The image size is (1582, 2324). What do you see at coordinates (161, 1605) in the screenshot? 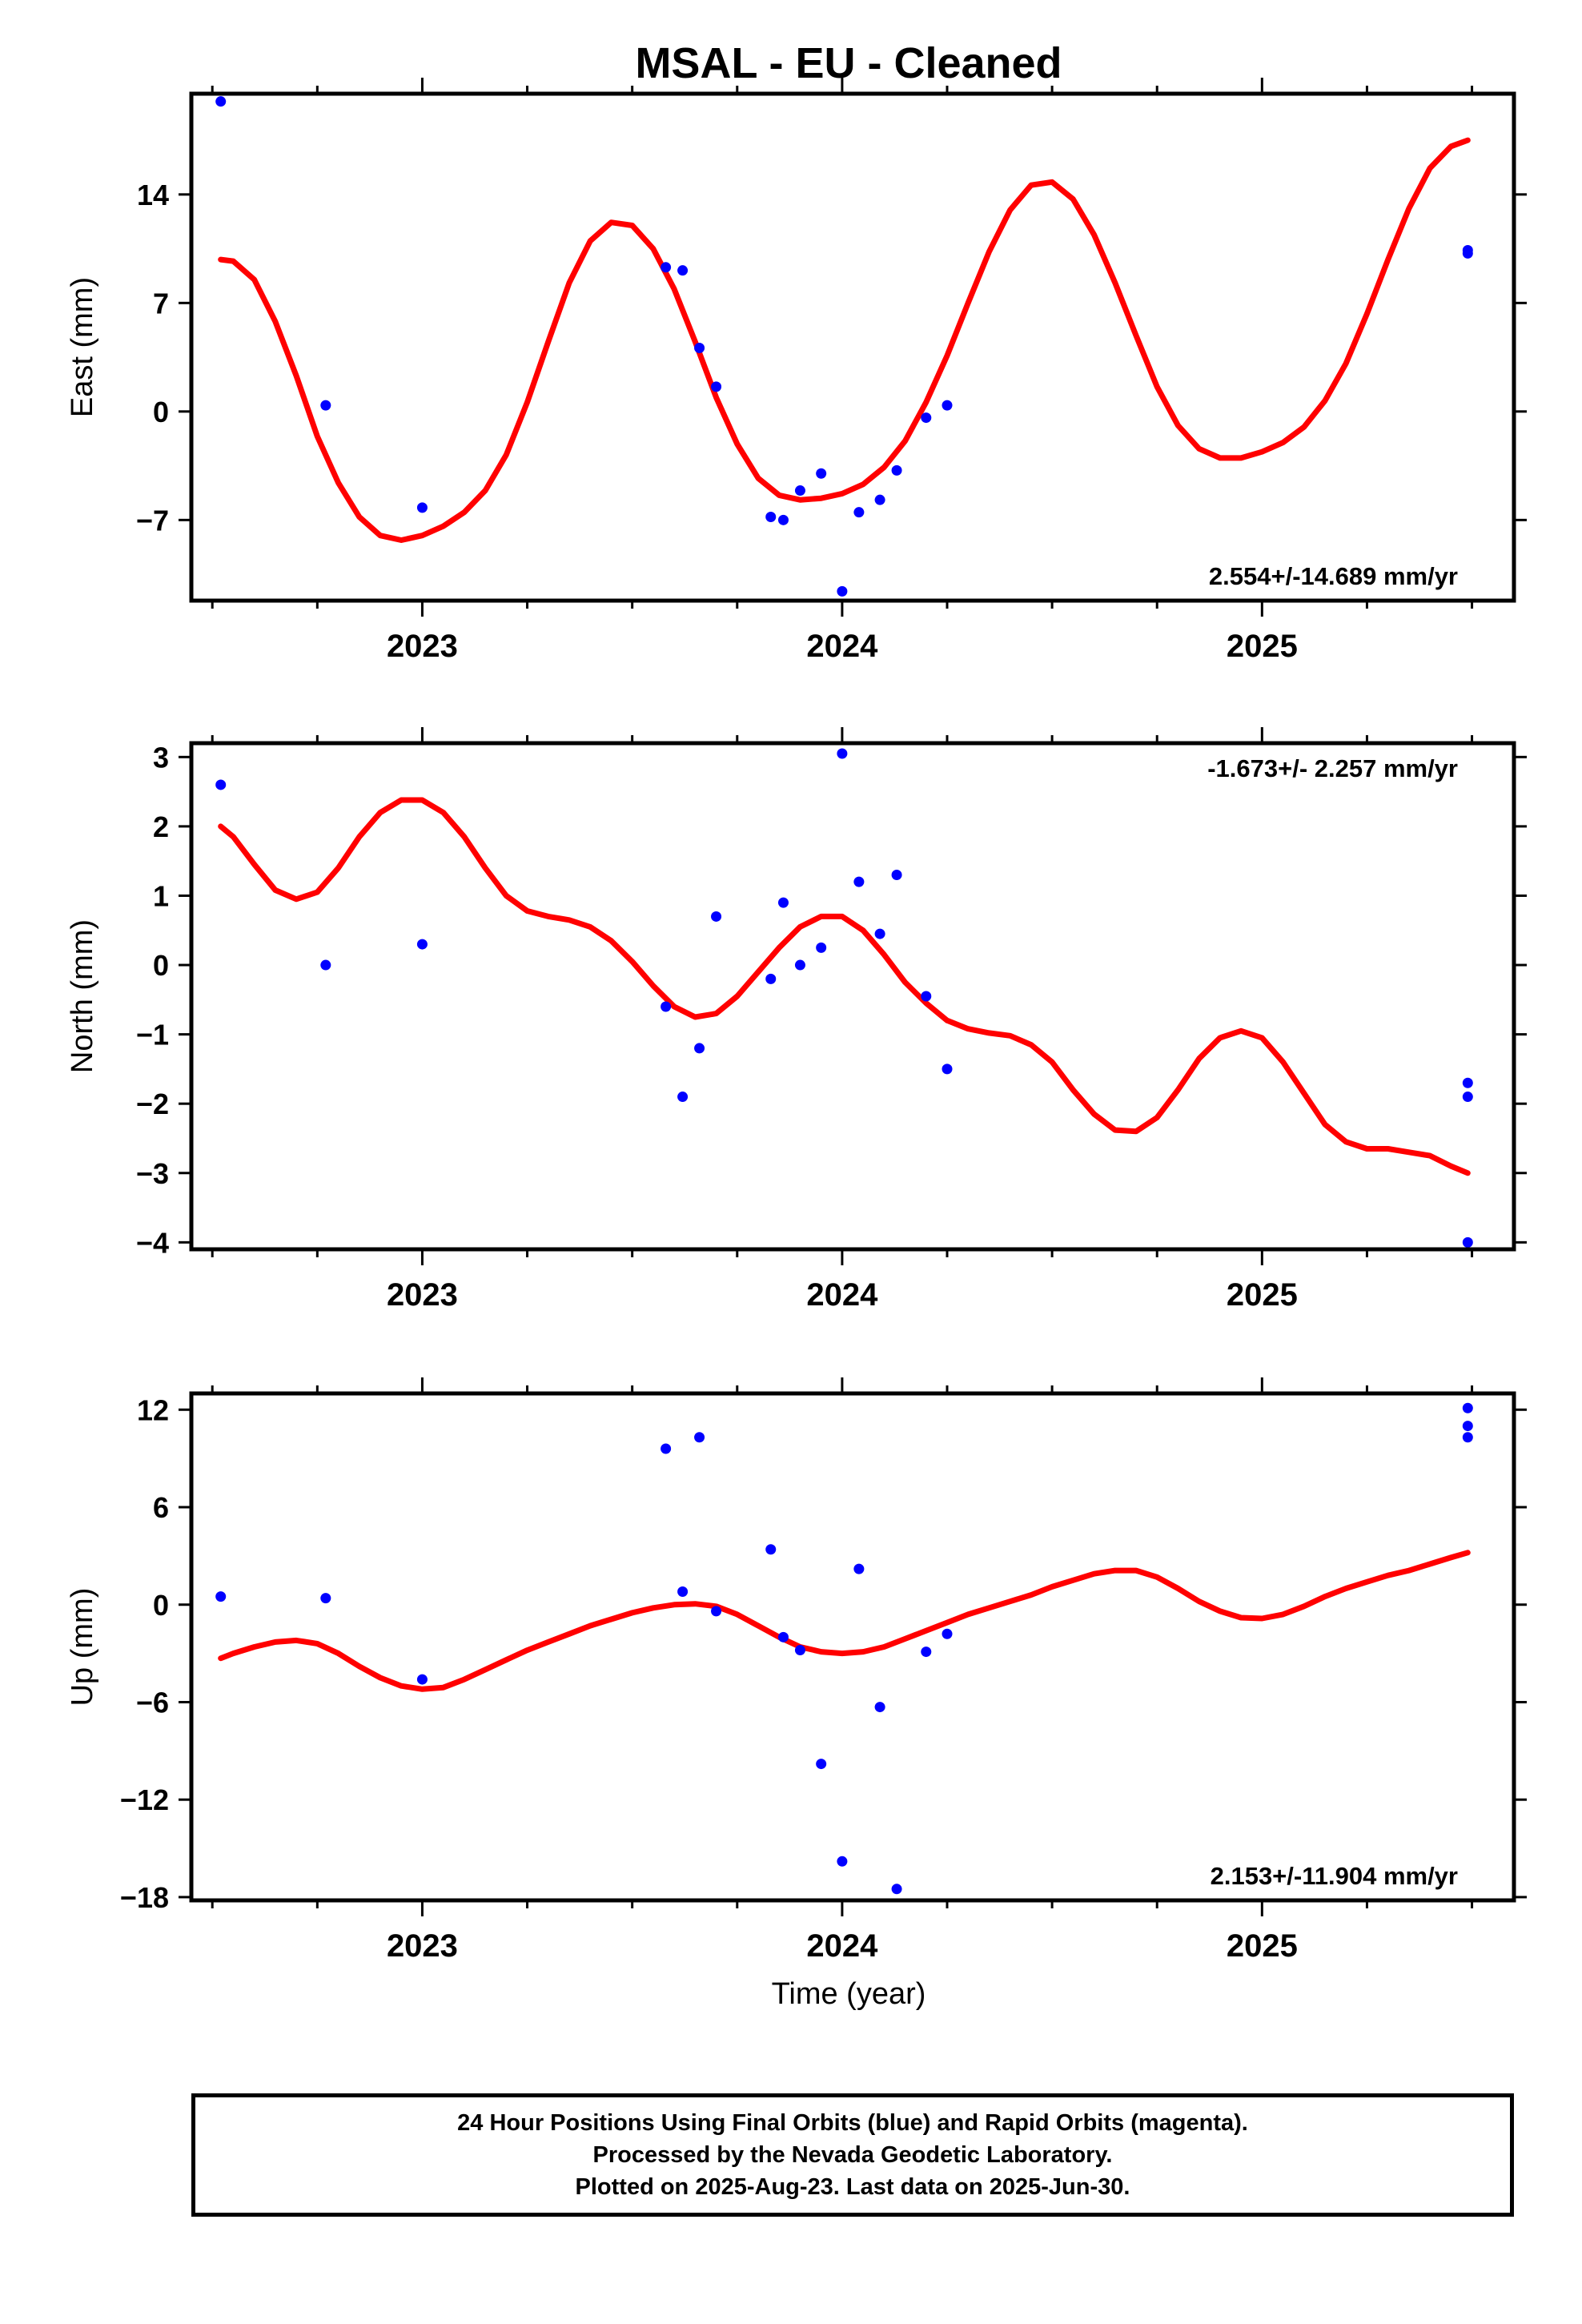
I see `up-ytick-label: 0` at bounding box center [161, 1605].